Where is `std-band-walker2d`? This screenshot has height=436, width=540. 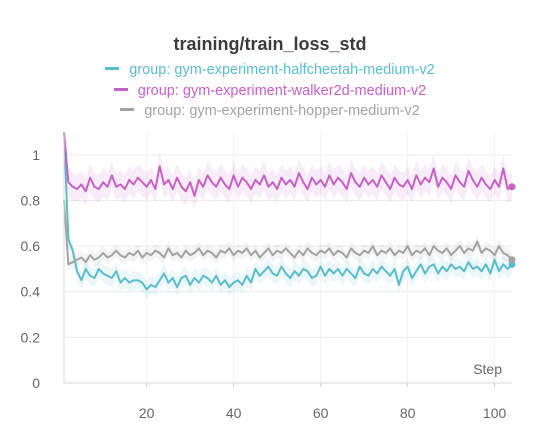 std-band-walker2d is located at coordinates (288, 171).